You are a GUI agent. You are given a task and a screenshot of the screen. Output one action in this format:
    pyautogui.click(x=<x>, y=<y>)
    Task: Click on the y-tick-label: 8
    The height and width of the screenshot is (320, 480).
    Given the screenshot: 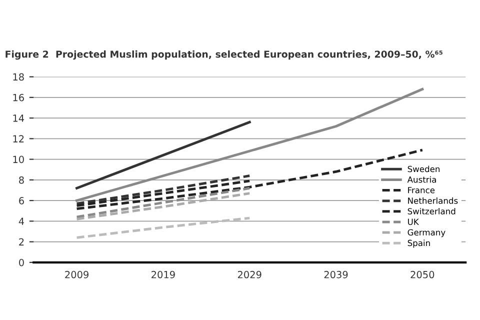 What is the action you would take?
    pyautogui.click(x=21, y=180)
    